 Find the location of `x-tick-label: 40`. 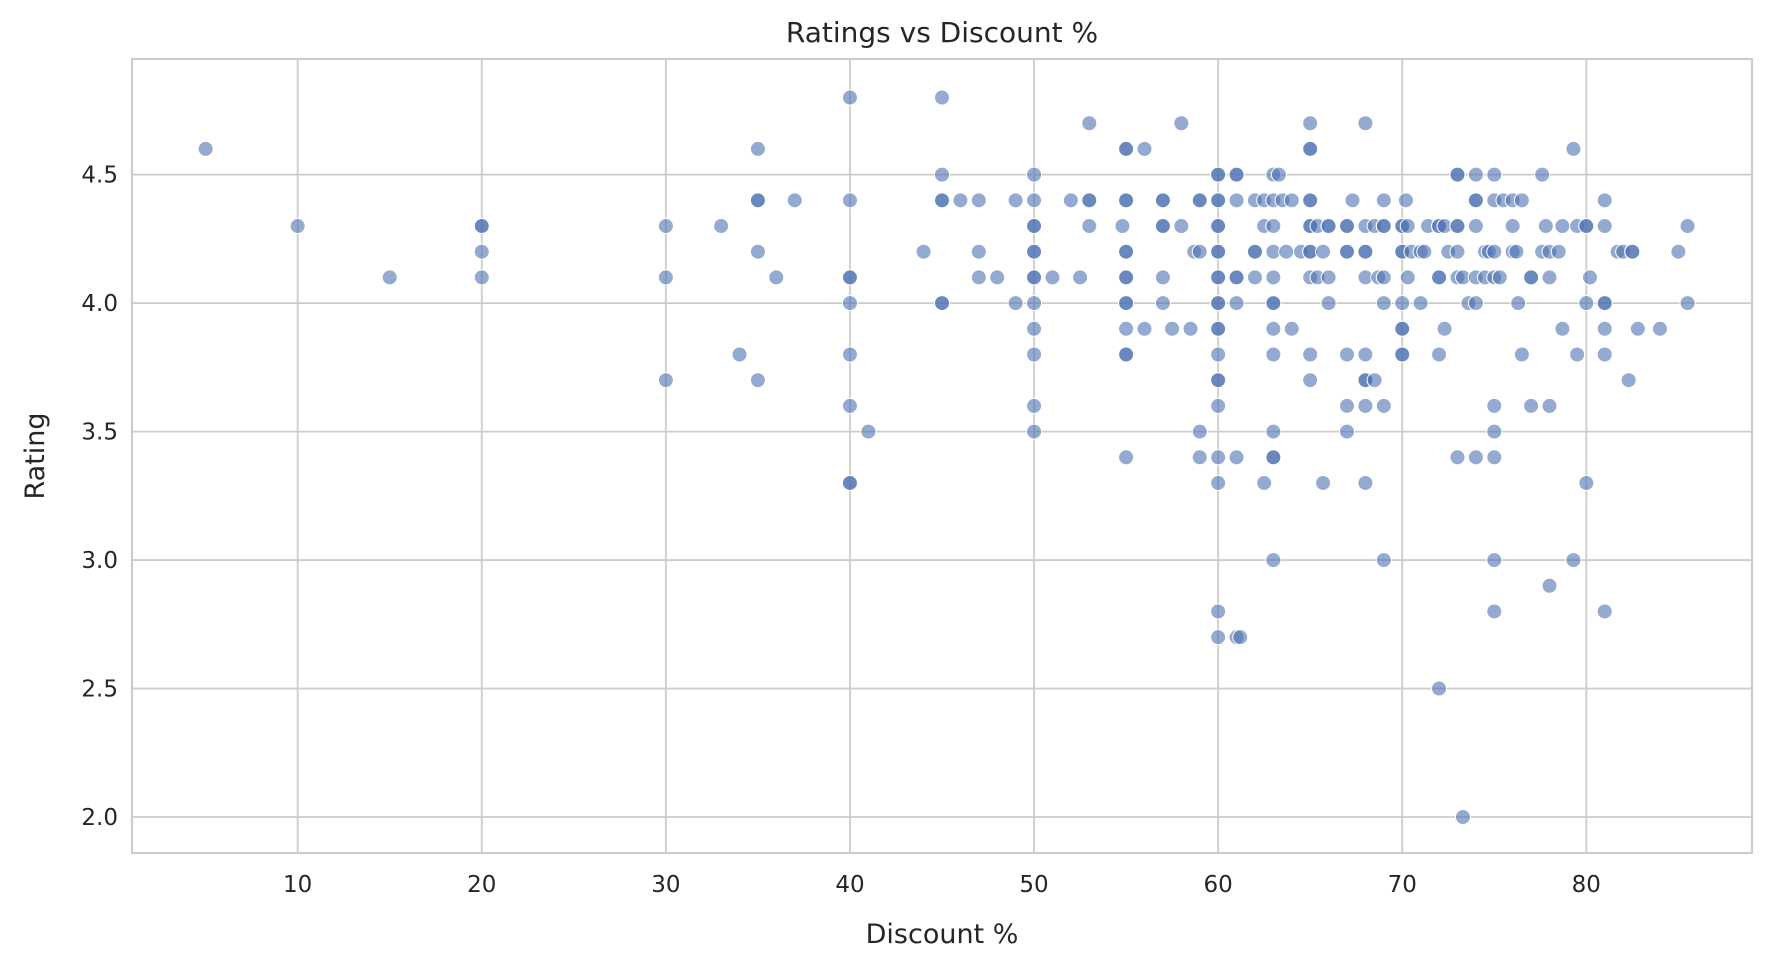

x-tick-label: 40 is located at coordinates (849, 885).